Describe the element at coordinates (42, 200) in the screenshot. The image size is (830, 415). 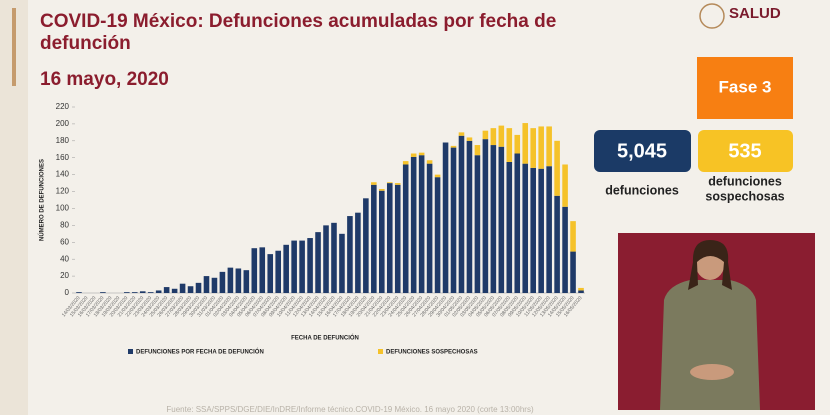
I see `y-axis-label: NÚMERO DE DEFUNCIONES` at that location.